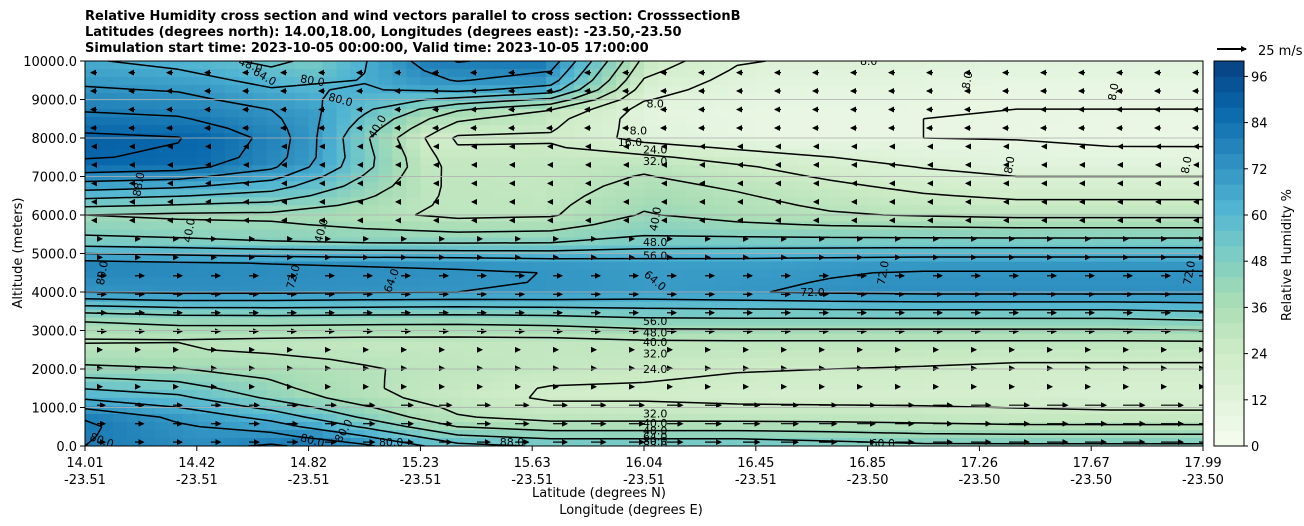  What do you see at coordinates (1114, 91) in the screenshot?
I see `contour-label: 8.0` at bounding box center [1114, 91].